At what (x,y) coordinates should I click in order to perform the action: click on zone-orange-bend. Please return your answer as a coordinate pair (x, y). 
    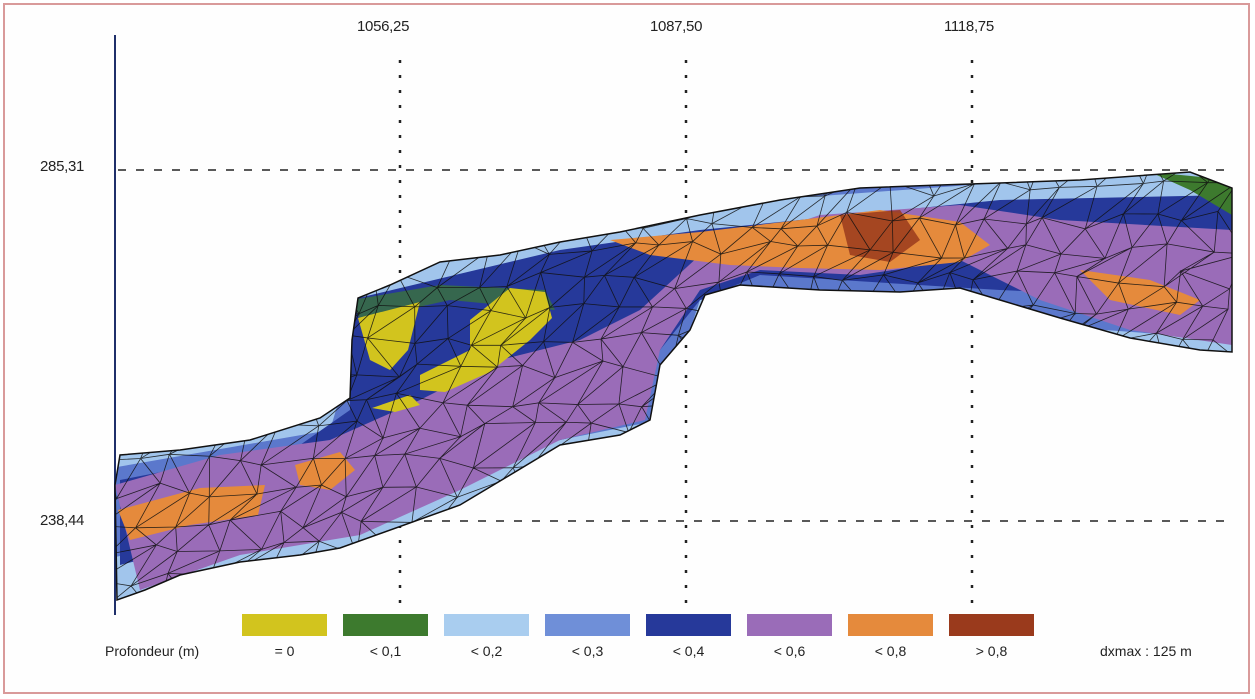
    Looking at the image, I should click on (1140, 292).